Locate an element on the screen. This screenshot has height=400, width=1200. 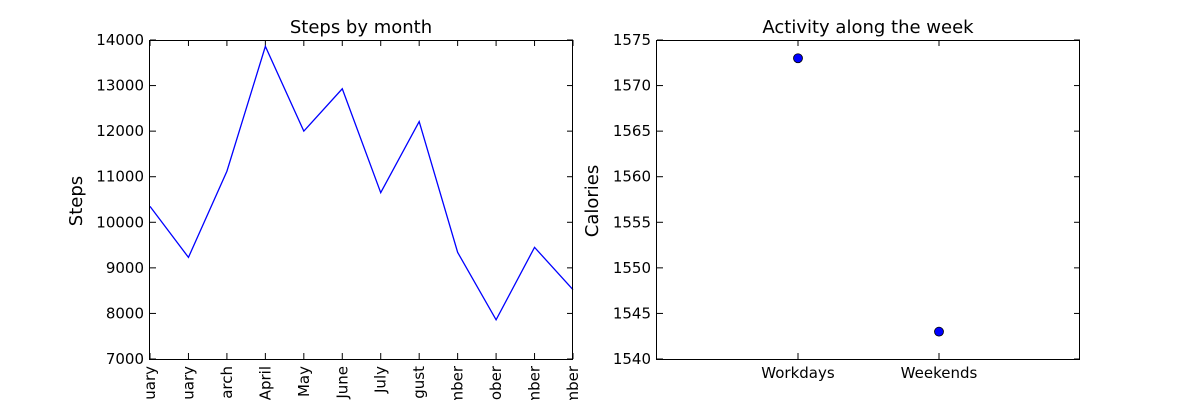
calories-y-axis-label: Calories is located at coordinates (592, 201).